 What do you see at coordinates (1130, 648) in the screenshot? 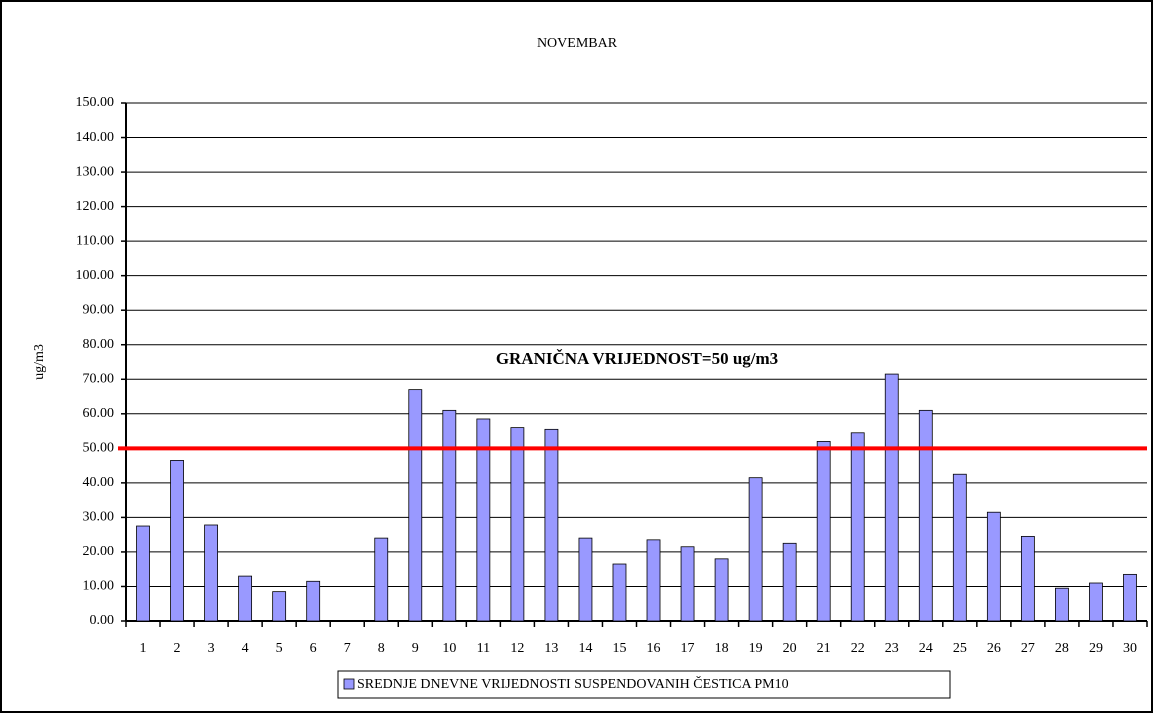
I see `x-tick-label: 30` at bounding box center [1130, 648].